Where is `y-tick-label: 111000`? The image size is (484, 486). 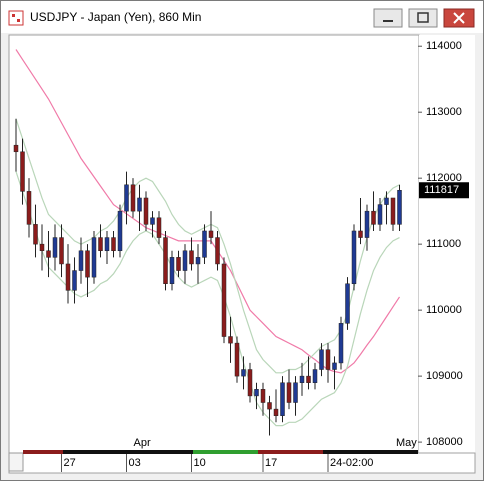 y-tick-label: 111000 is located at coordinates (443, 244).